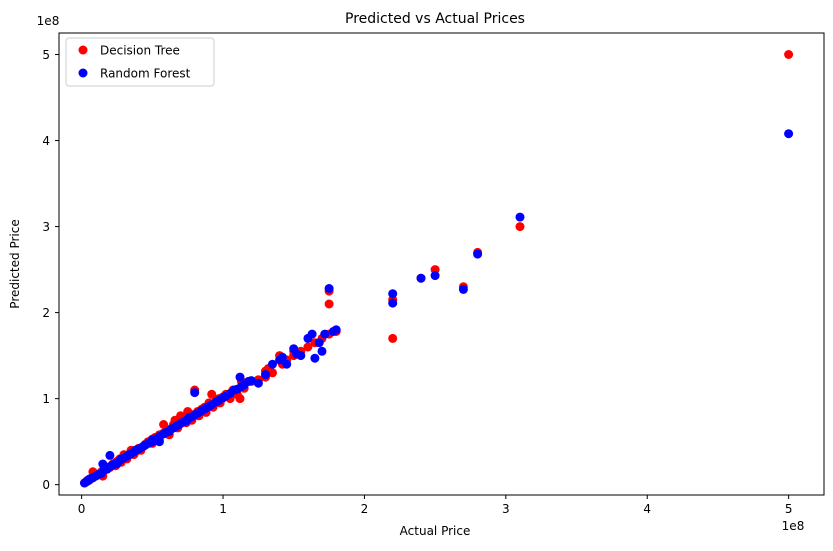 Image resolution: width=833 pixels, height=551 pixels. Describe the element at coordinates (46, 399) in the screenshot. I see `y-tick-label: 1` at that location.